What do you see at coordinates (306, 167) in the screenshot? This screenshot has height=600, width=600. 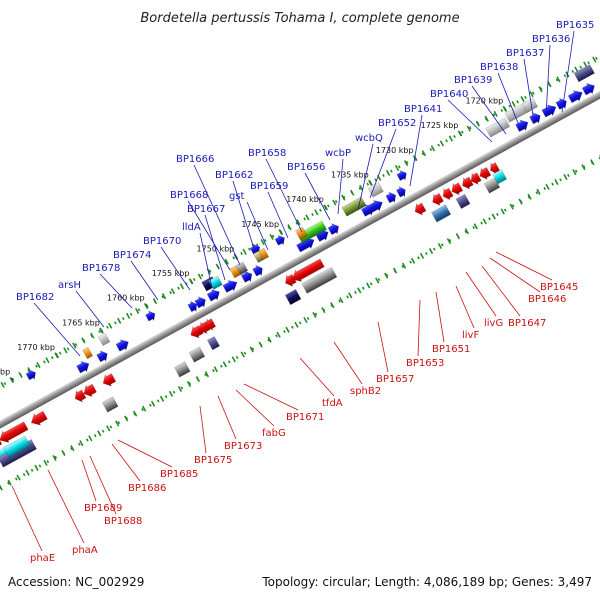 I see `forward-gene-label: BP1656` at bounding box center [306, 167].